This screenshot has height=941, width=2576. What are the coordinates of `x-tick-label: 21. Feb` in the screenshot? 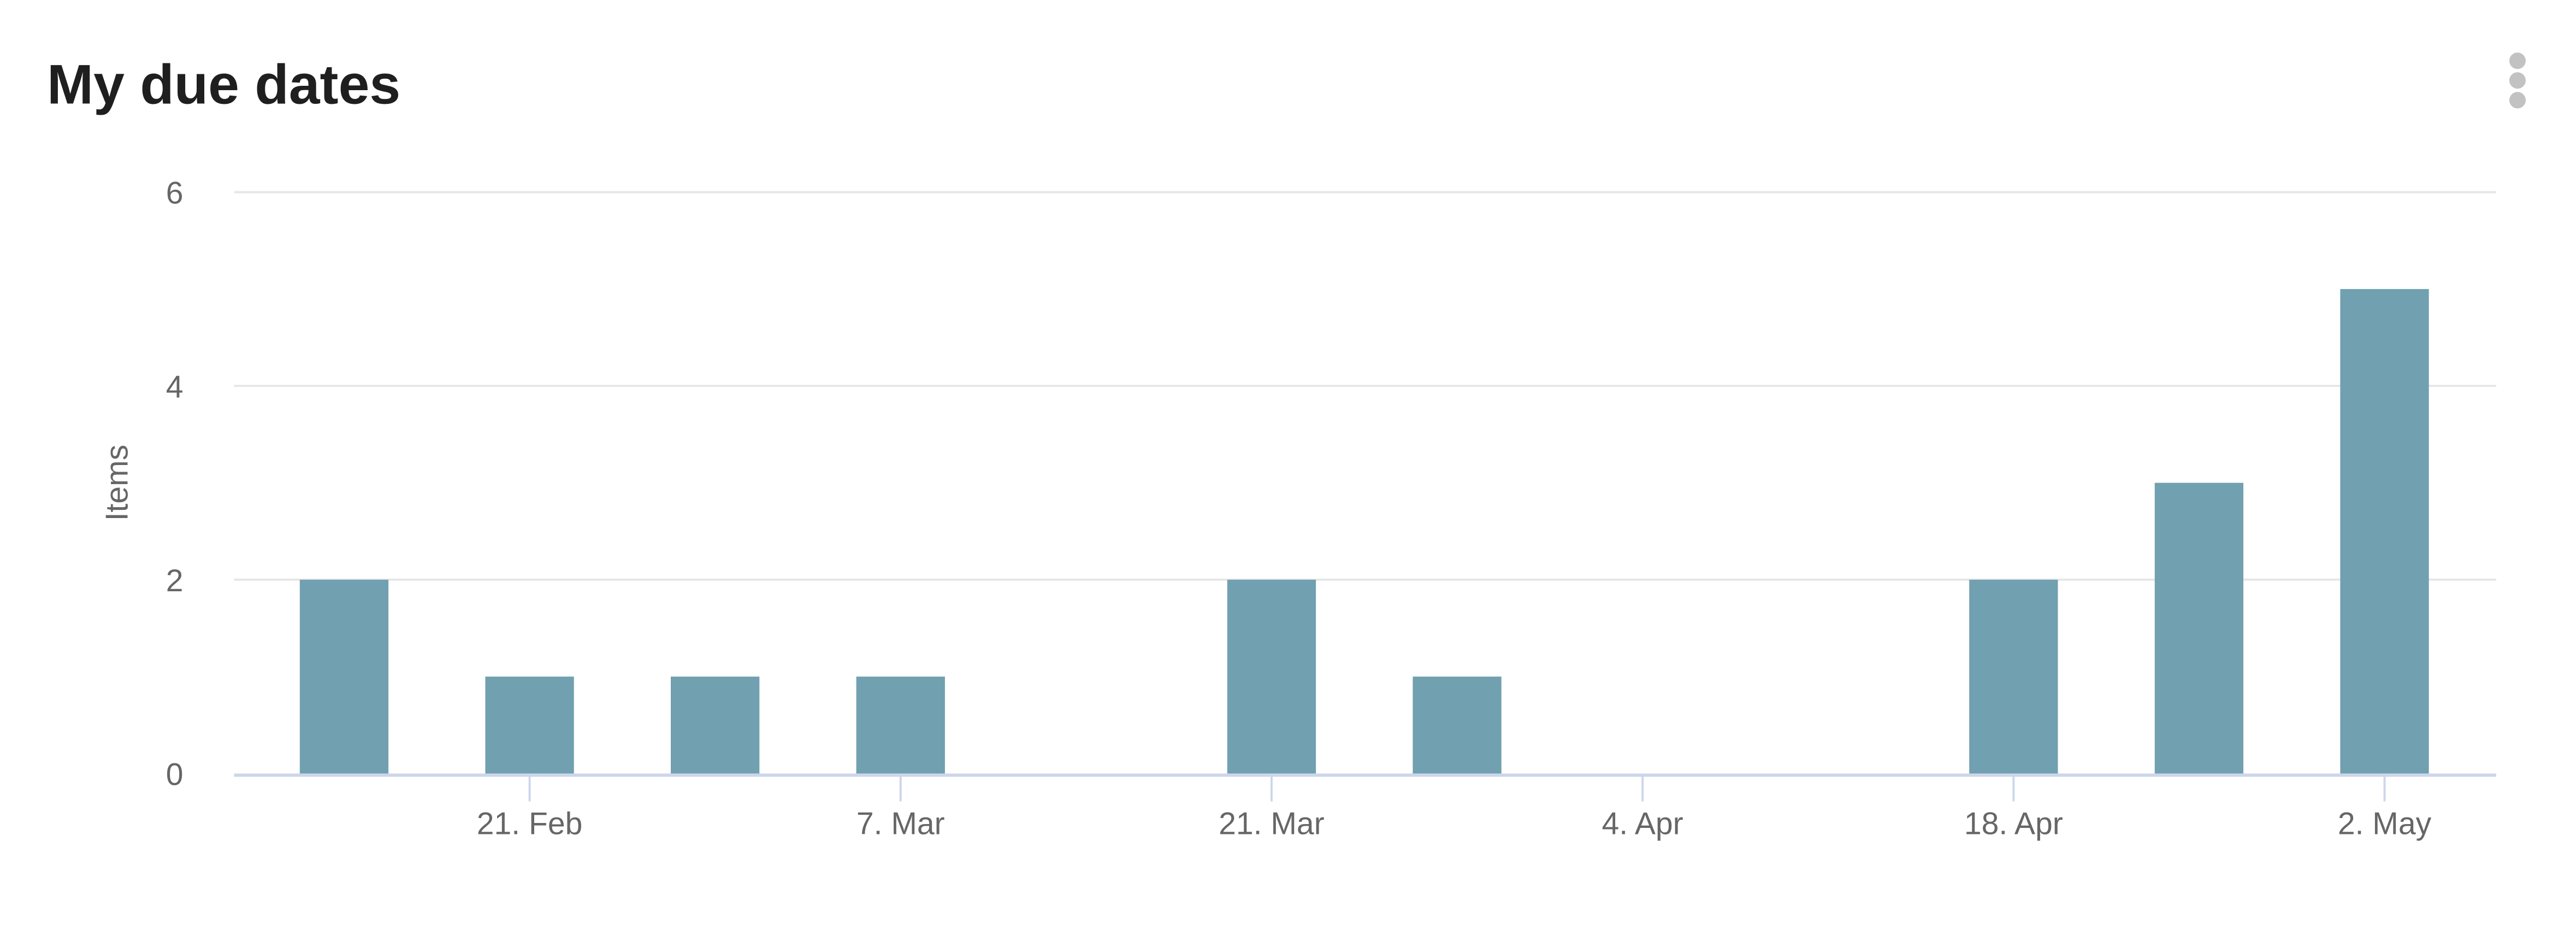 It's located at (530, 824).